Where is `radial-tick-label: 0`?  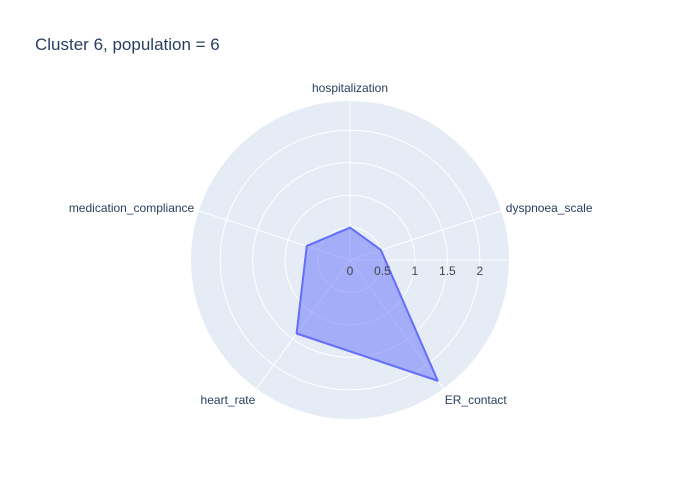 radial-tick-label: 0 is located at coordinates (350, 271).